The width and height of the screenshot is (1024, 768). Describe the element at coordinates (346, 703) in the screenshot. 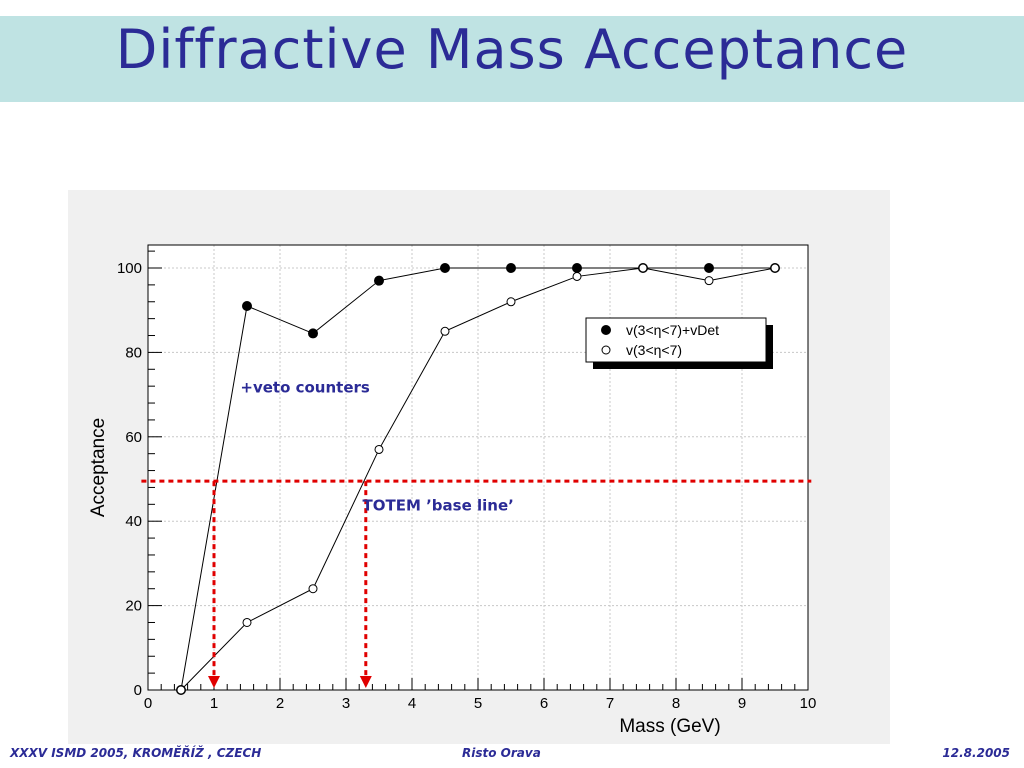

I see `x-tick-label: 3` at that location.